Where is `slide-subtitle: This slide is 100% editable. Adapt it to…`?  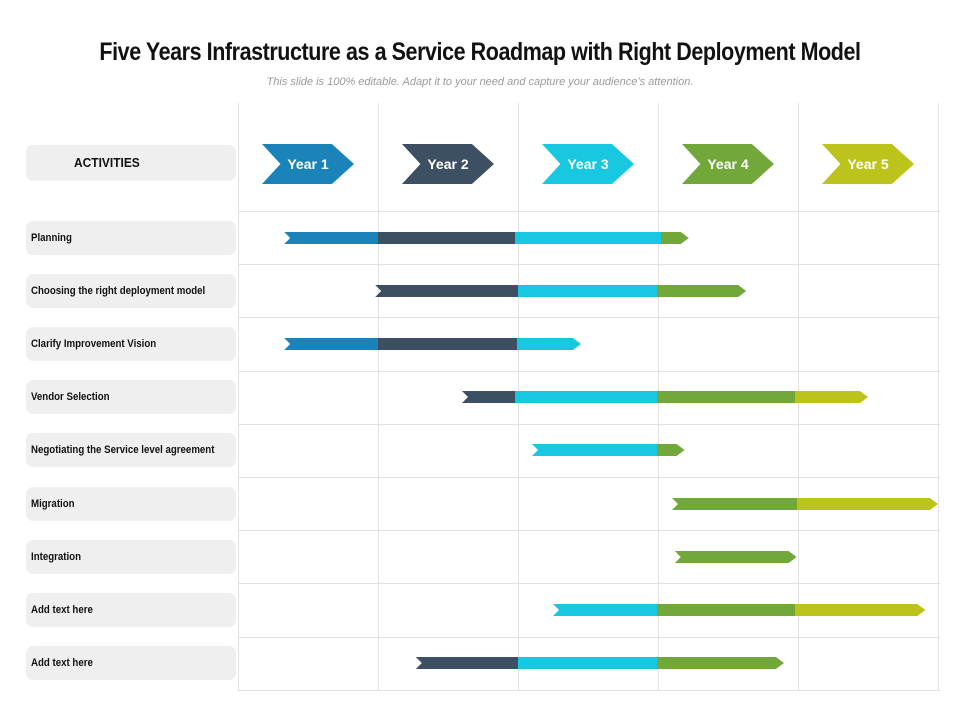
slide-subtitle: This slide is 100% editable. Adapt it to… is located at coordinates (480, 82).